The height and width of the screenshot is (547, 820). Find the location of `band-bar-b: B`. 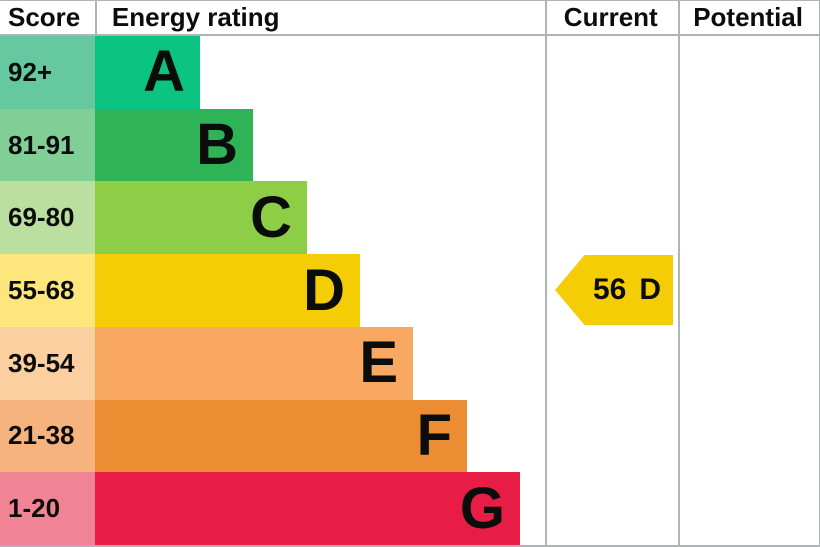

band-bar-b: B is located at coordinates (174, 145).